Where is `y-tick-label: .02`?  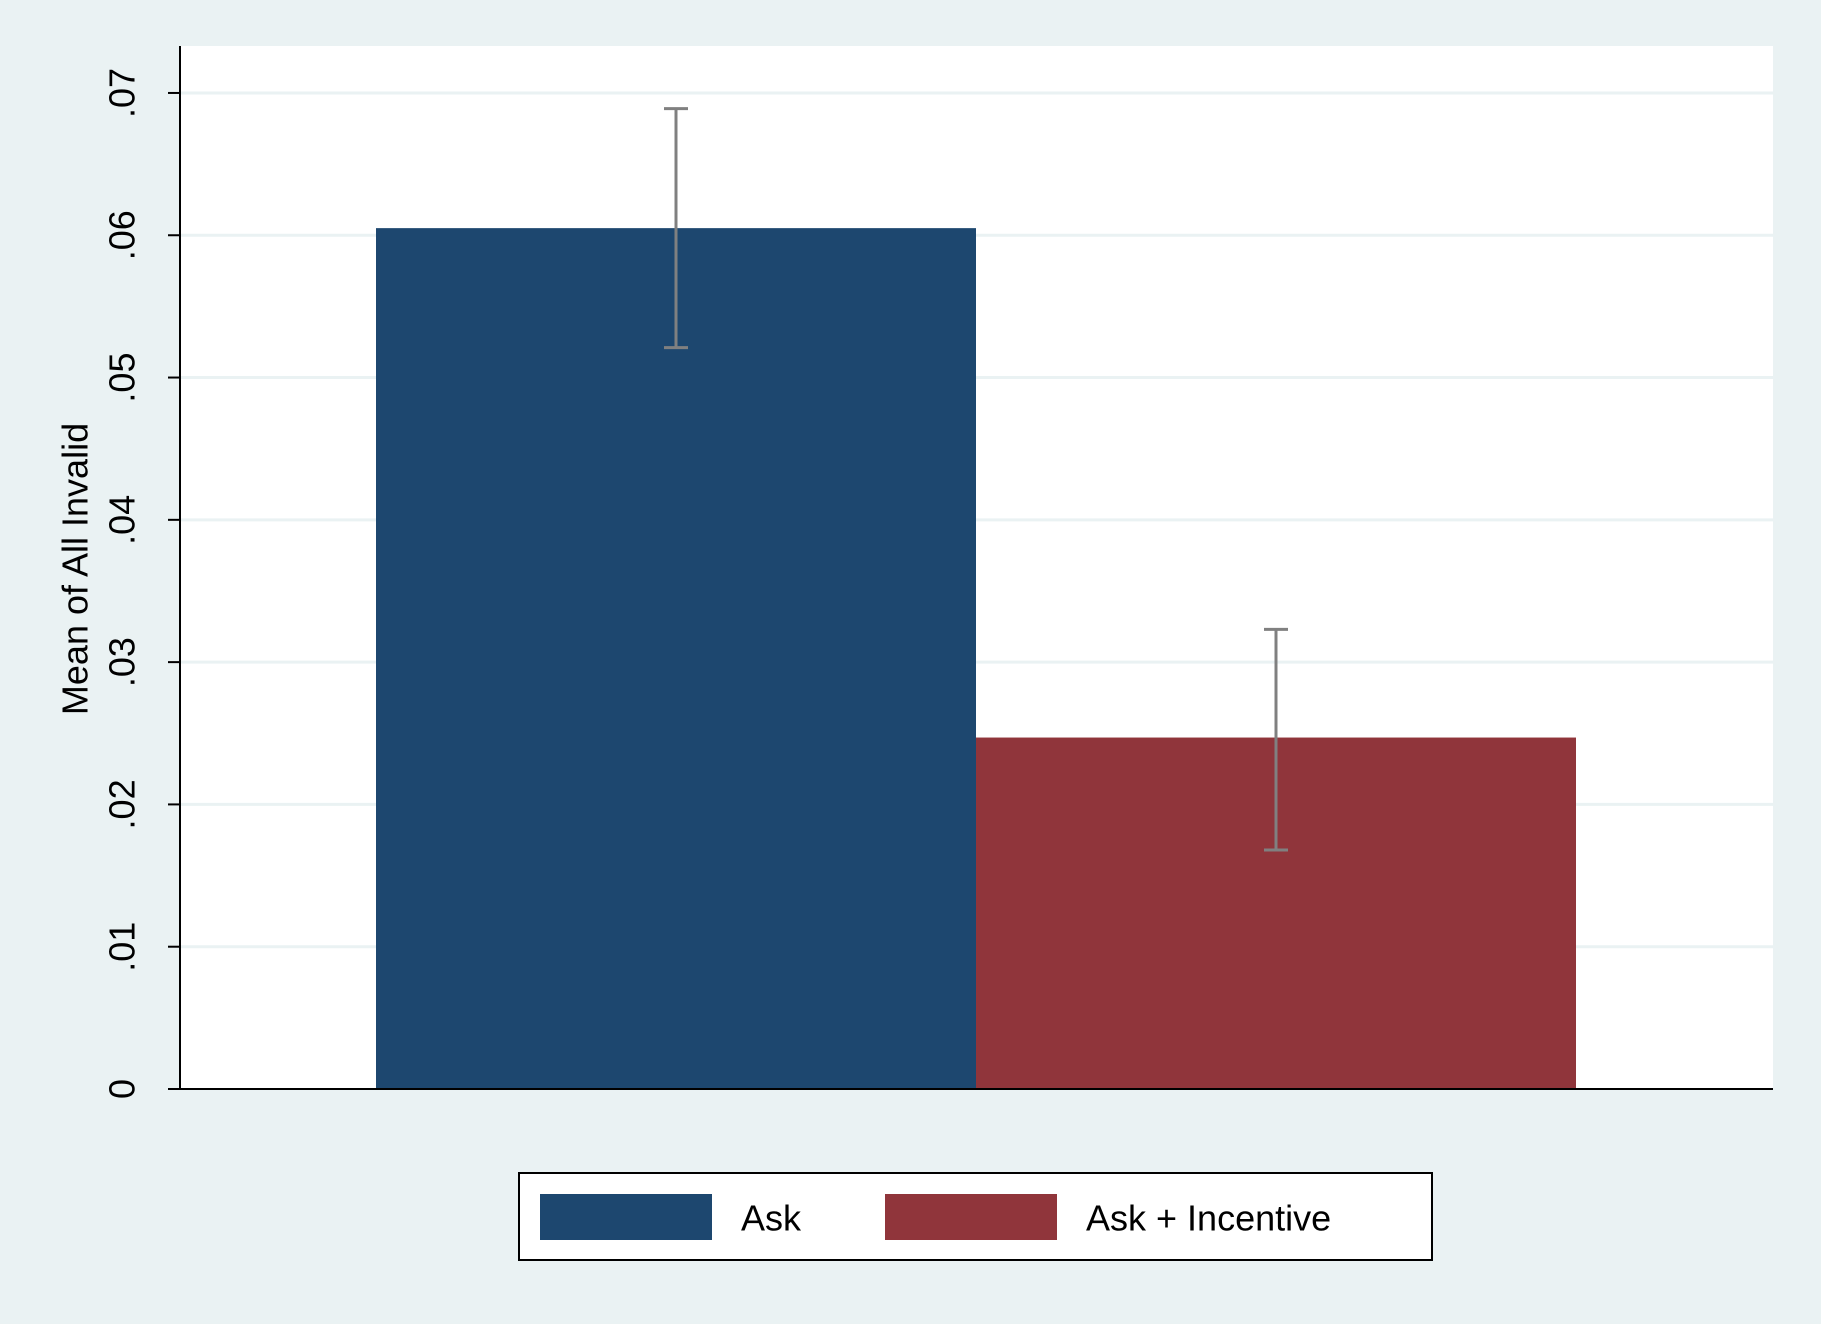
y-tick-label: .02 is located at coordinates (122, 804).